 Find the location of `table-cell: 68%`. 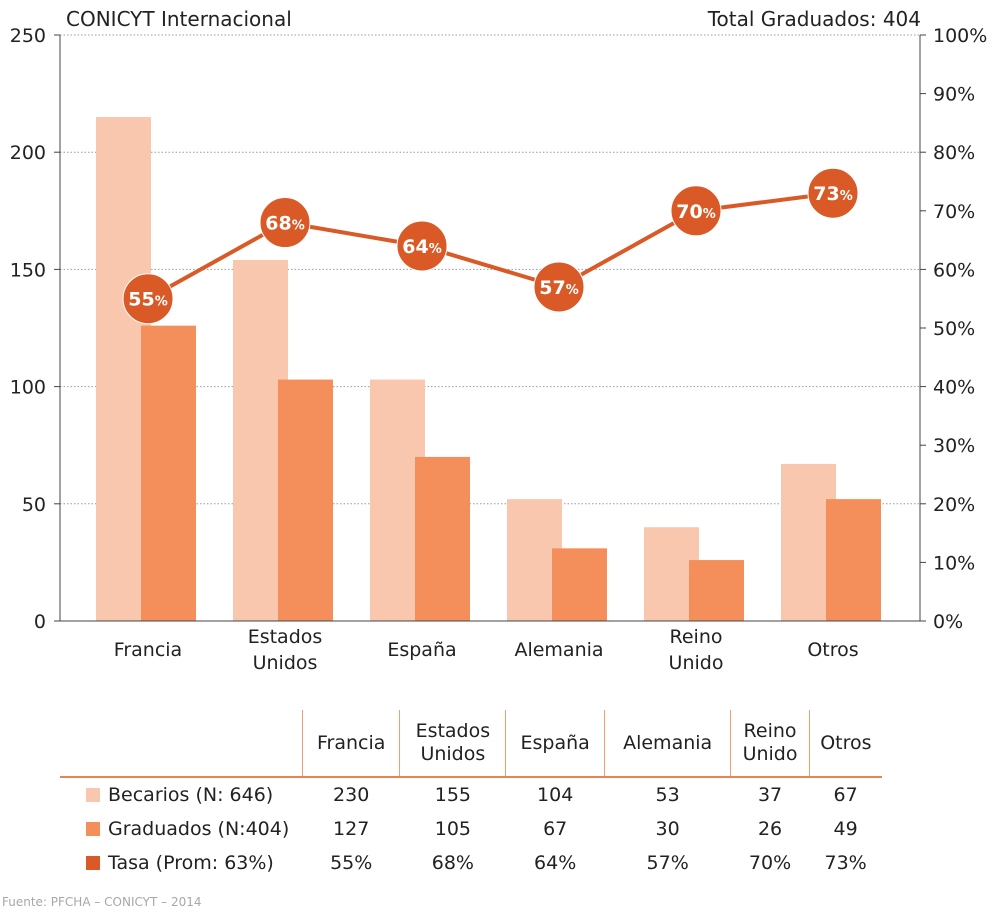

table-cell: 68% is located at coordinates (452, 863).